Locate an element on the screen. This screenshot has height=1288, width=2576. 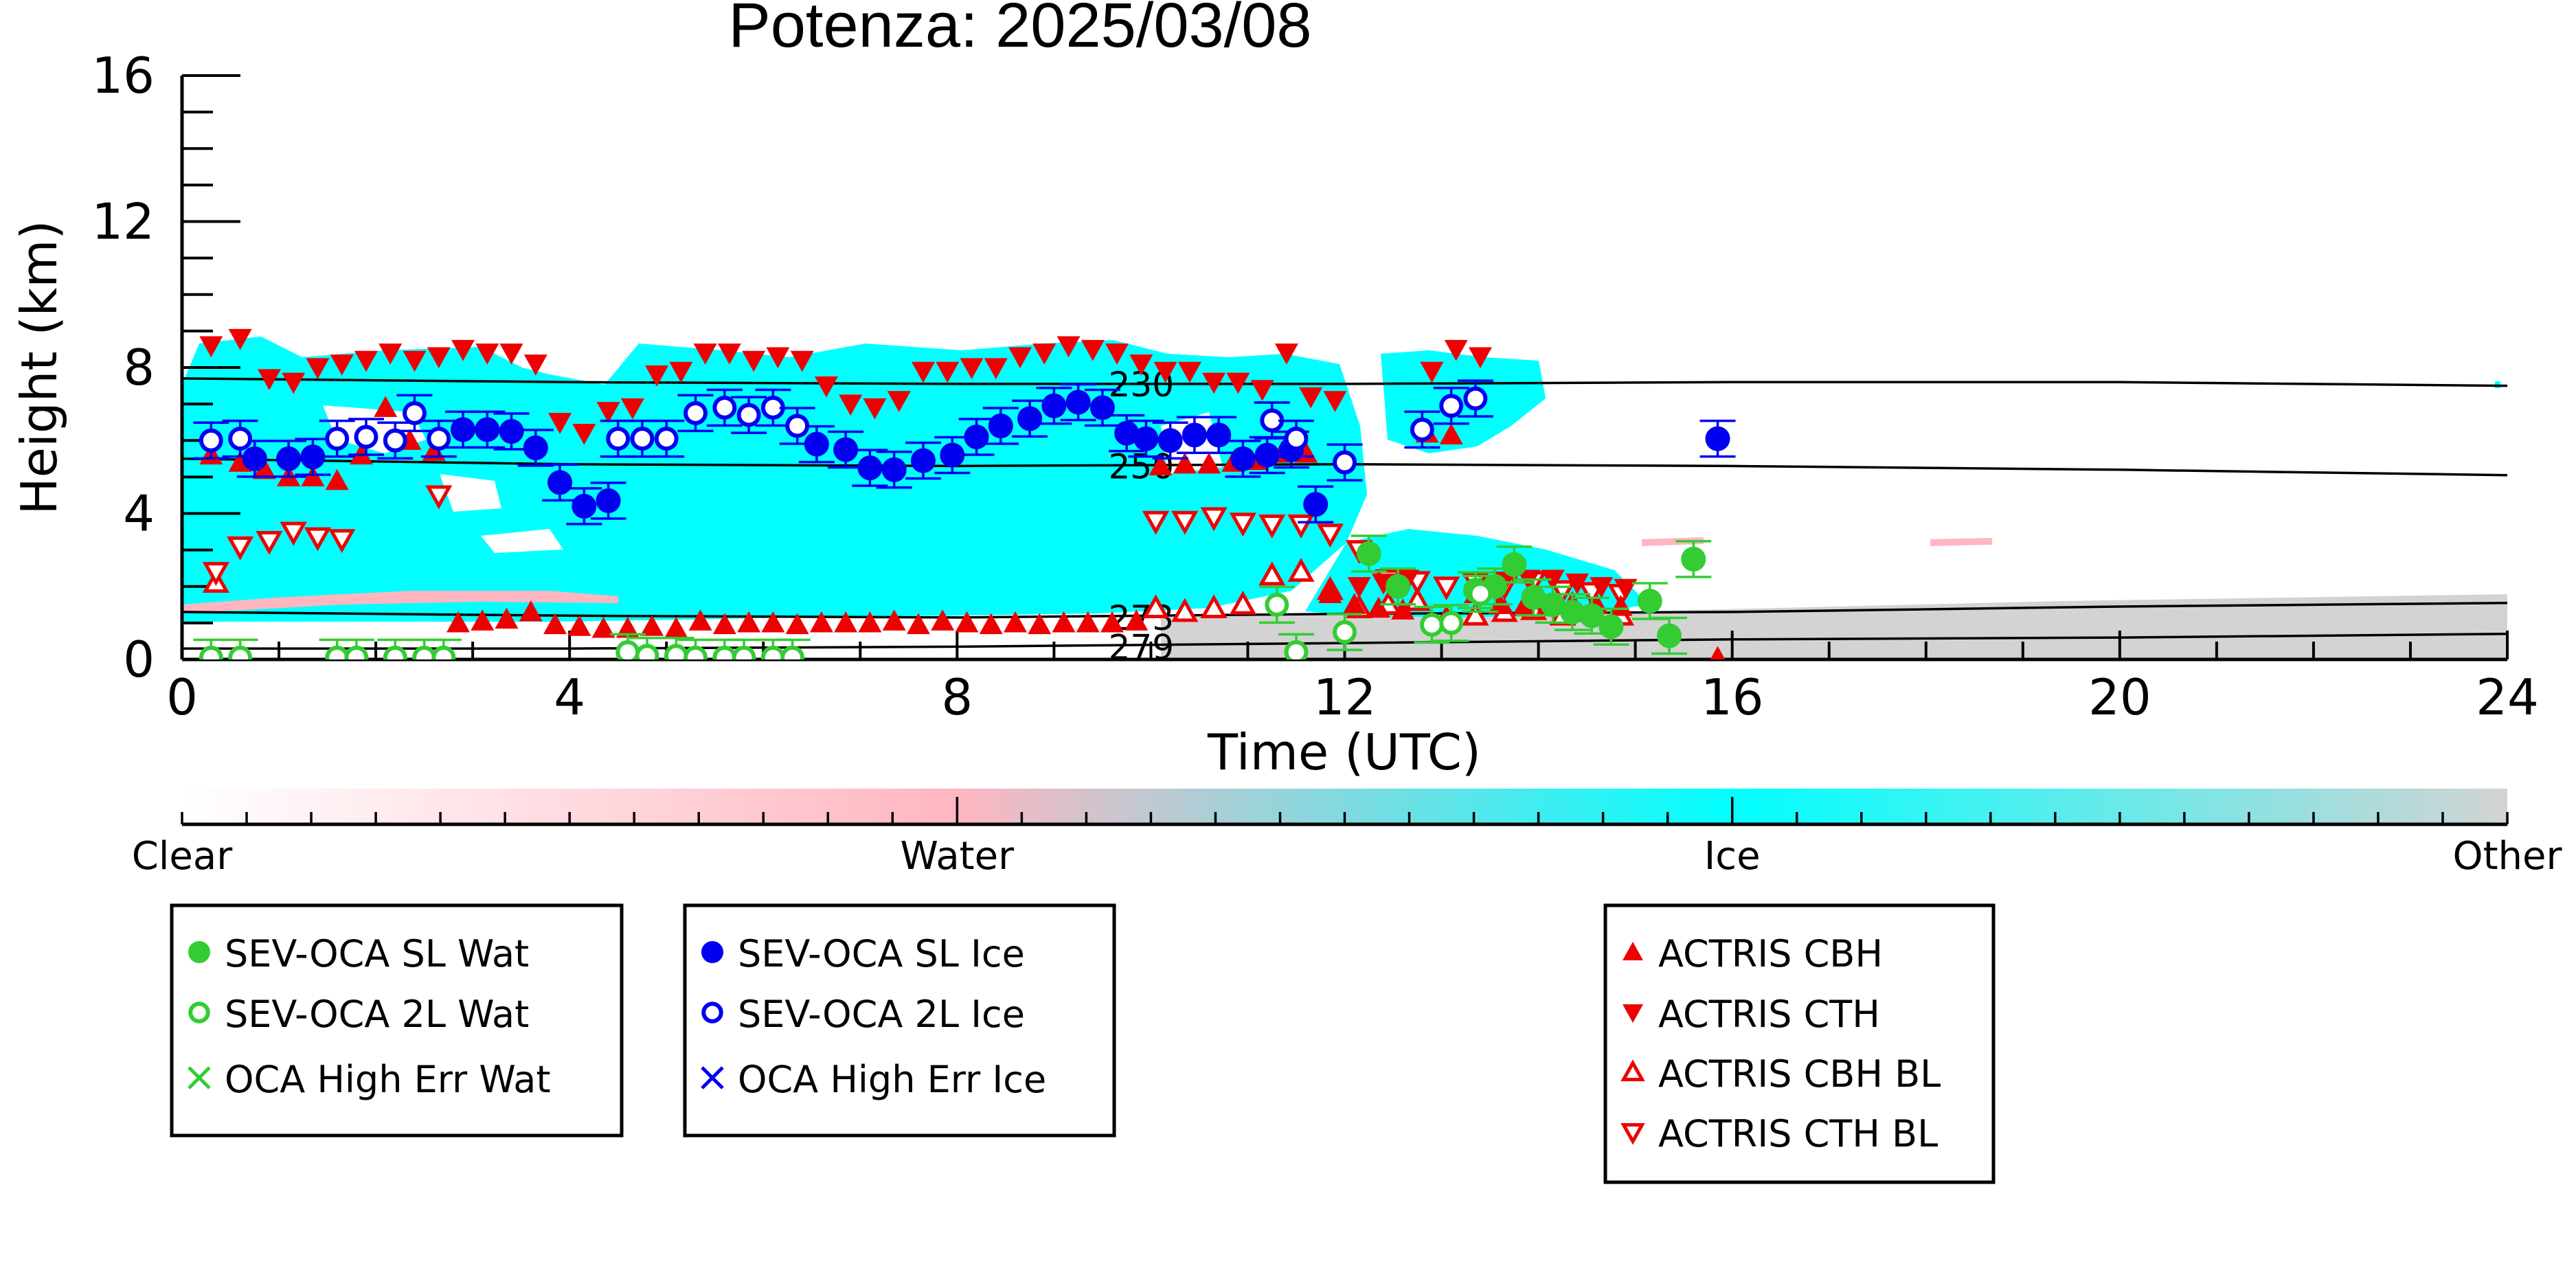
y-tick-label: 16 is located at coordinates (123, 75).